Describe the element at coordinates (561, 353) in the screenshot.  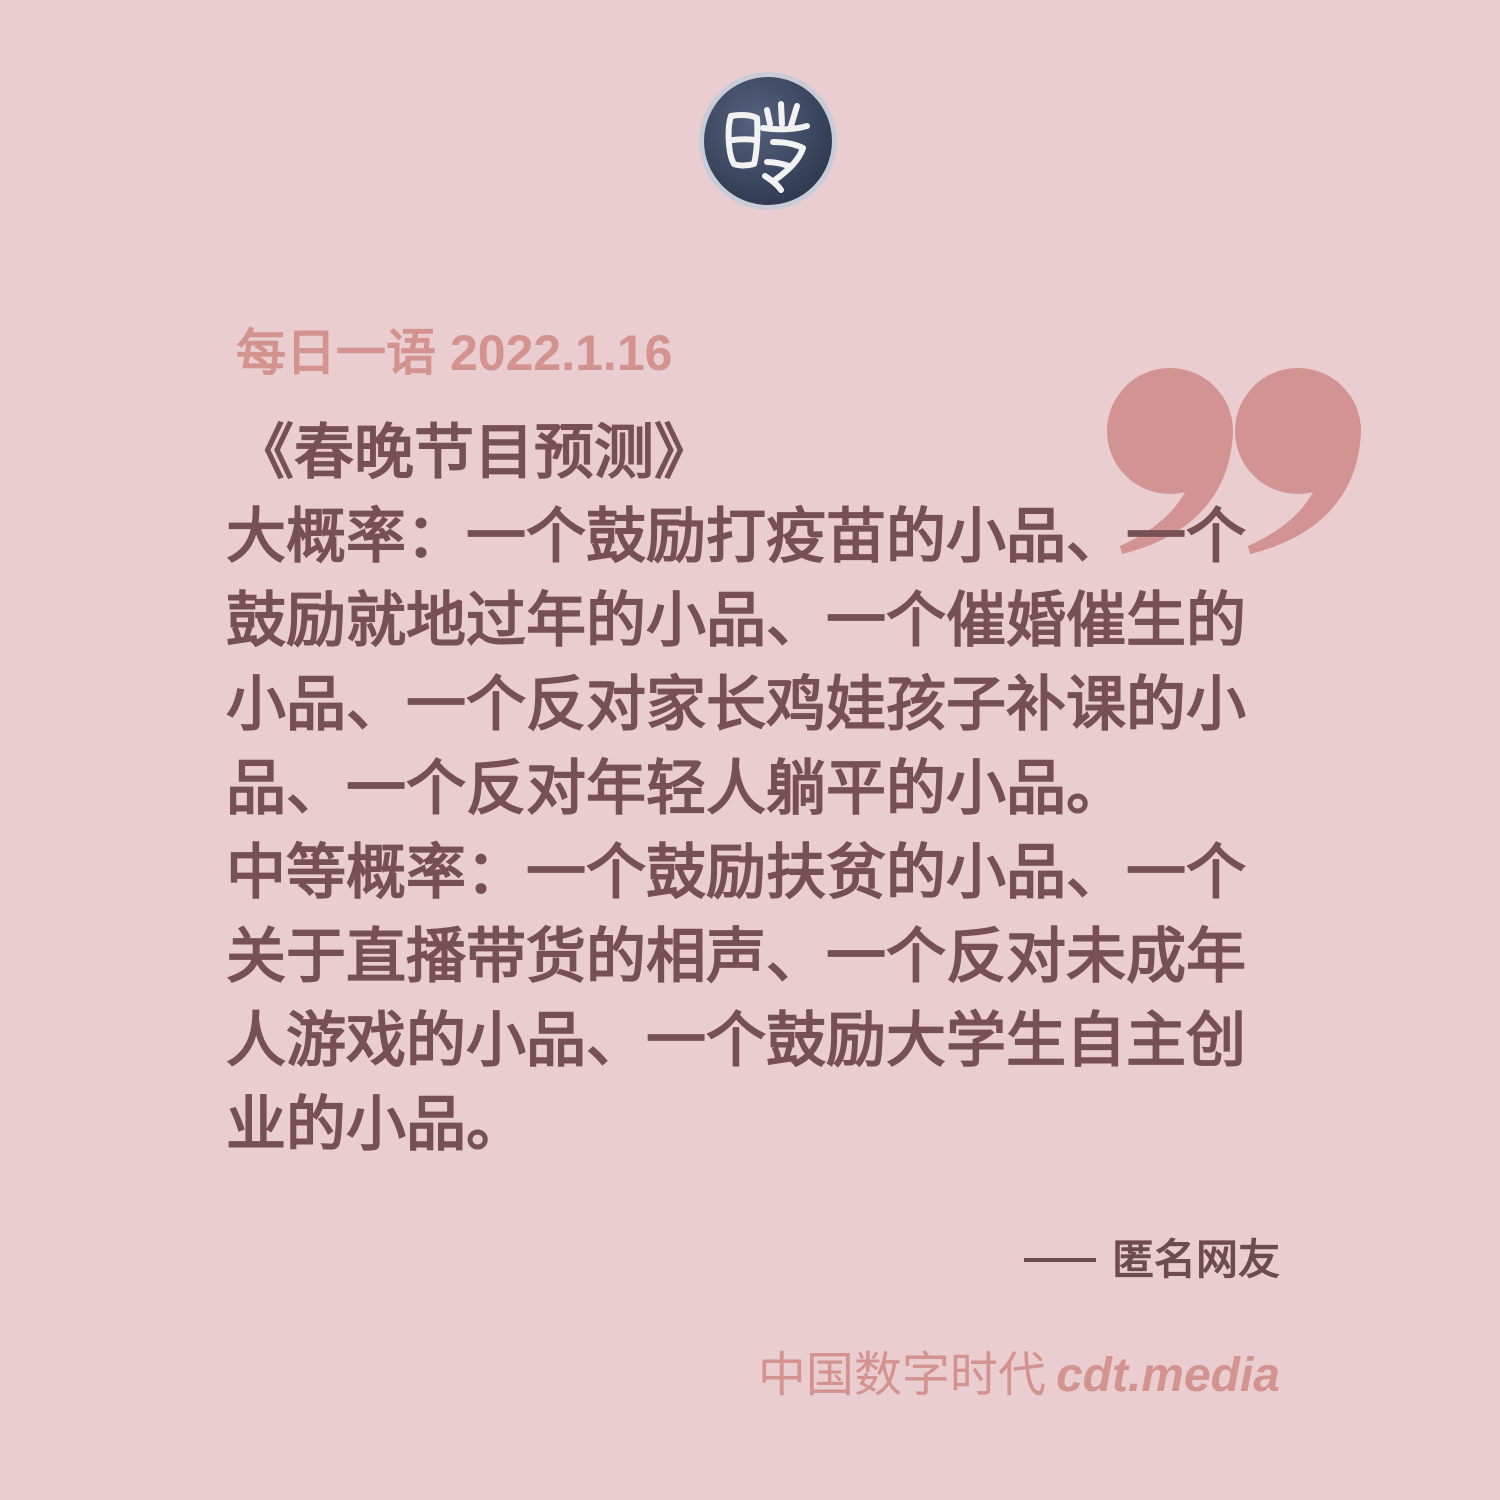
I see `heading-date: 2022.1.16` at that location.